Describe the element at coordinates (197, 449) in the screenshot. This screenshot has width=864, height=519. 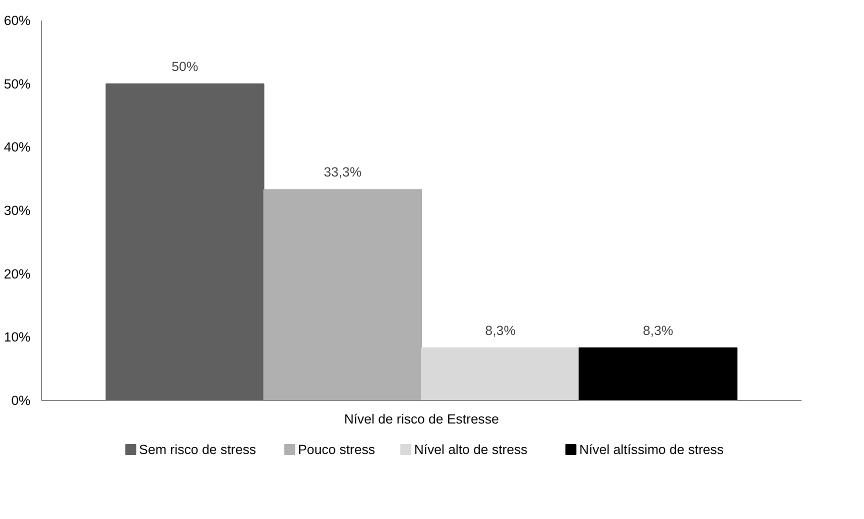
I see `legend-label: Sem risco de stress` at that location.